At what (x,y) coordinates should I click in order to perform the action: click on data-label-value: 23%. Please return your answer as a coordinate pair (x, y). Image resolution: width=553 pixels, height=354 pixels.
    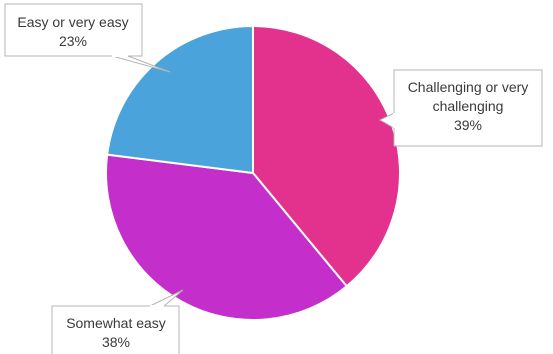
    Looking at the image, I should click on (73, 41).